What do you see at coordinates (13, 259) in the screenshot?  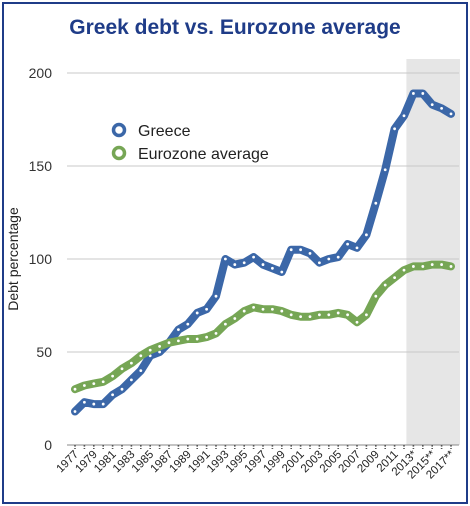 I see `y-axis-label: Debt percentage` at bounding box center [13, 259].